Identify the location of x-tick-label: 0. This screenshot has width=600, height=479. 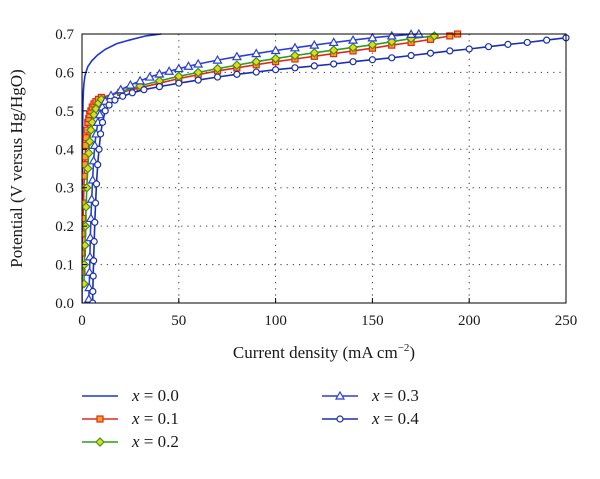
(82, 321).